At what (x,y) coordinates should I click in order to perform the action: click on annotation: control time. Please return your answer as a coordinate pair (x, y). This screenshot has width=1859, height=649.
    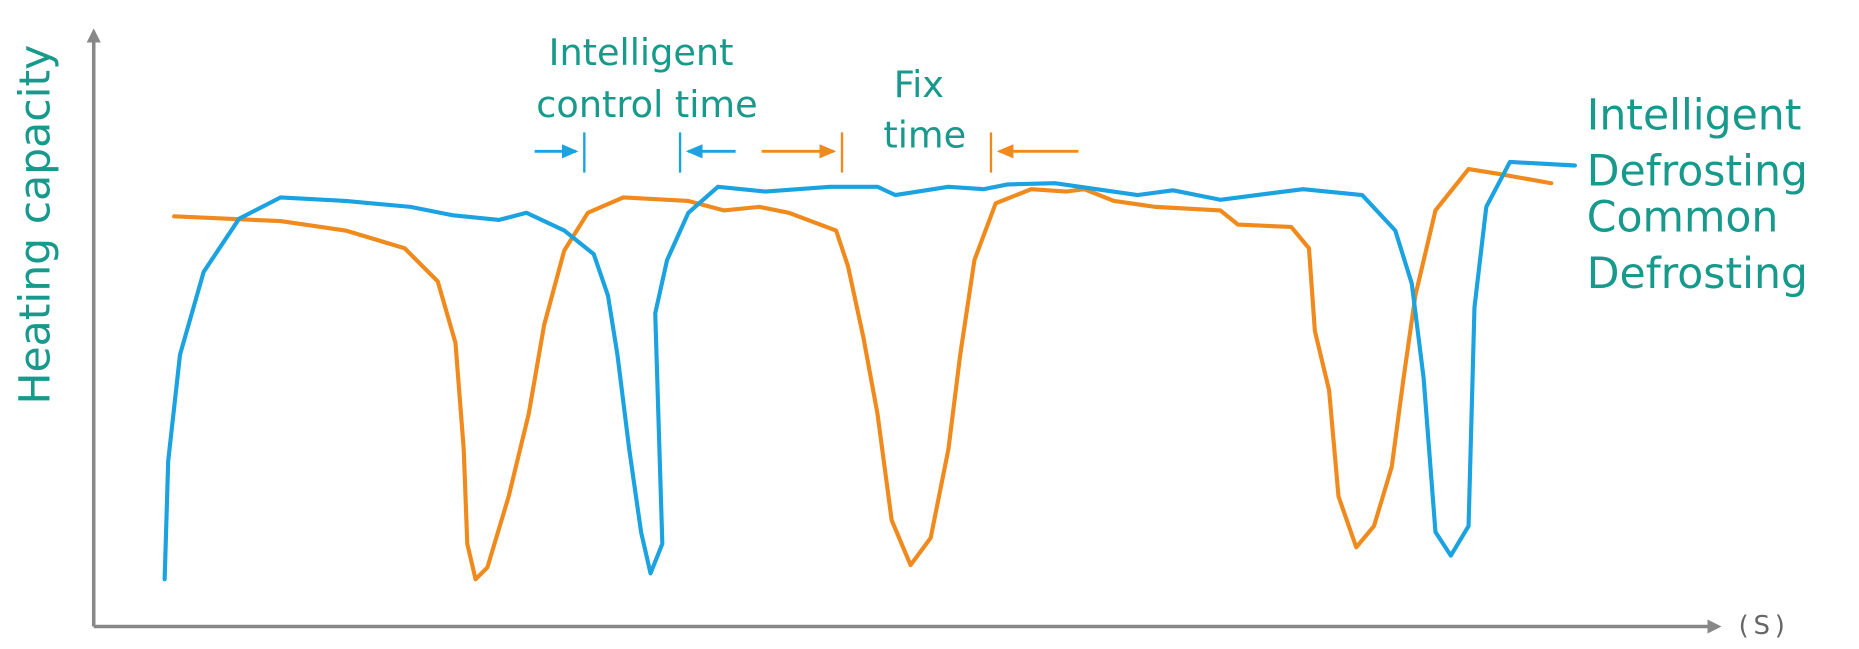
    Looking at the image, I should click on (646, 104).